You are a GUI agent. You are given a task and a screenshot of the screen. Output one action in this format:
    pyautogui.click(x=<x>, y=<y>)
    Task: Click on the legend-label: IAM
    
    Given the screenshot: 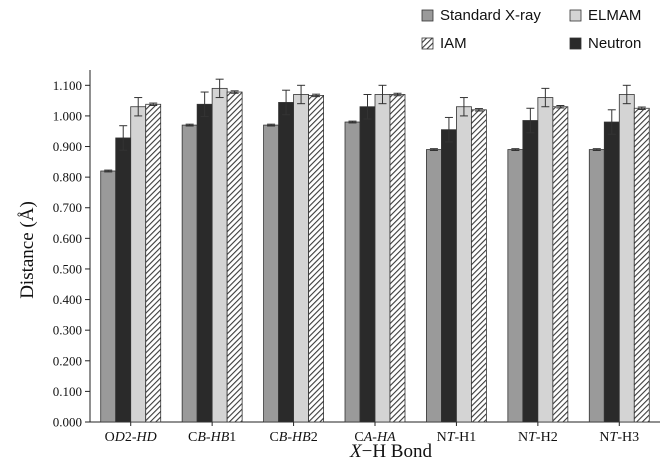 What is the action you would take?
    pyautogui.click(x=453, y=43)
    